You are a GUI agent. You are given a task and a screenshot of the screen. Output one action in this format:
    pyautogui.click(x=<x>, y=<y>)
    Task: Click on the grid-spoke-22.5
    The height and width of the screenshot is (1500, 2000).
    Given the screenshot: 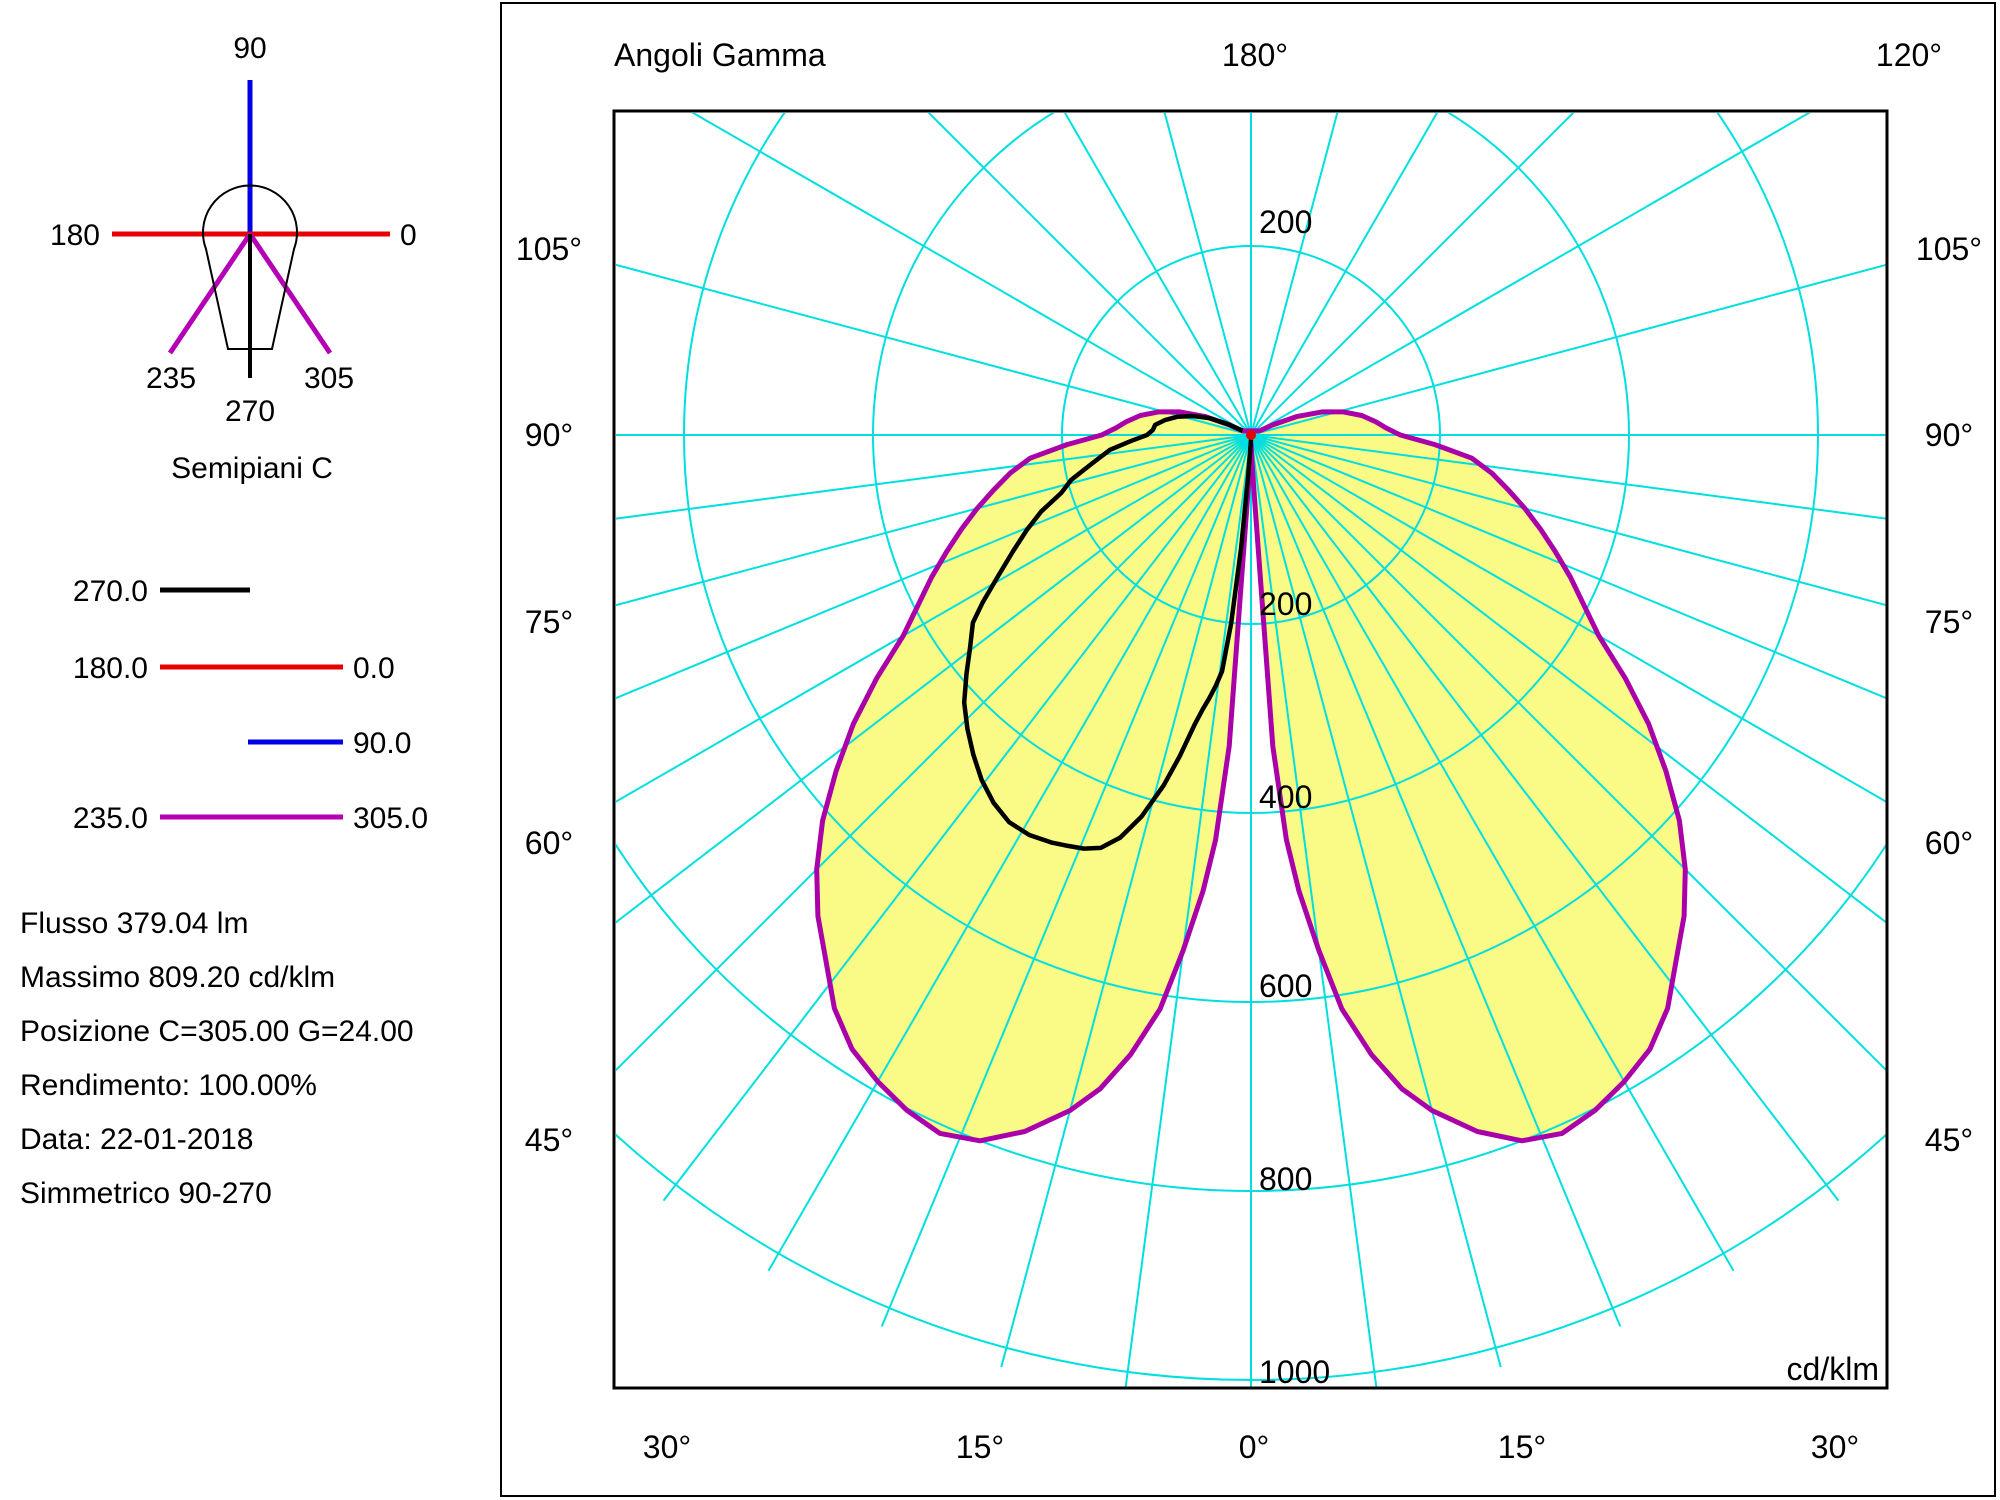 What is the action you would take?
    pyautogui.click(x=1436, y=880)
    